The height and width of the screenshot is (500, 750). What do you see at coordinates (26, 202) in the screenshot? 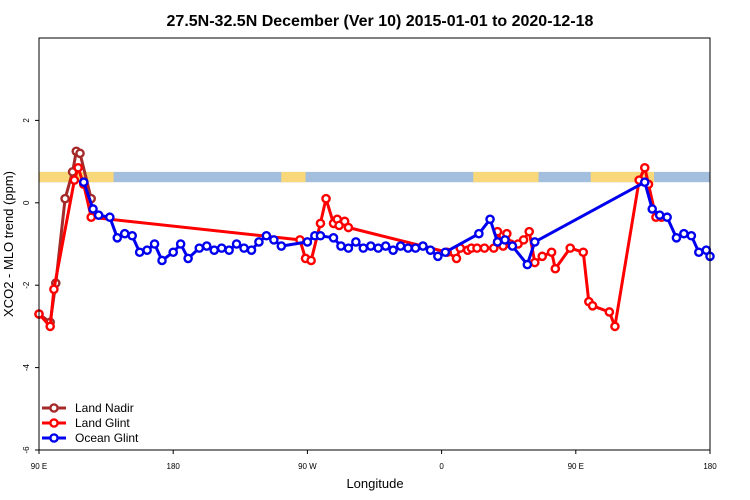
I see `y-tick-label: 0` at bounding box center [26, 202].